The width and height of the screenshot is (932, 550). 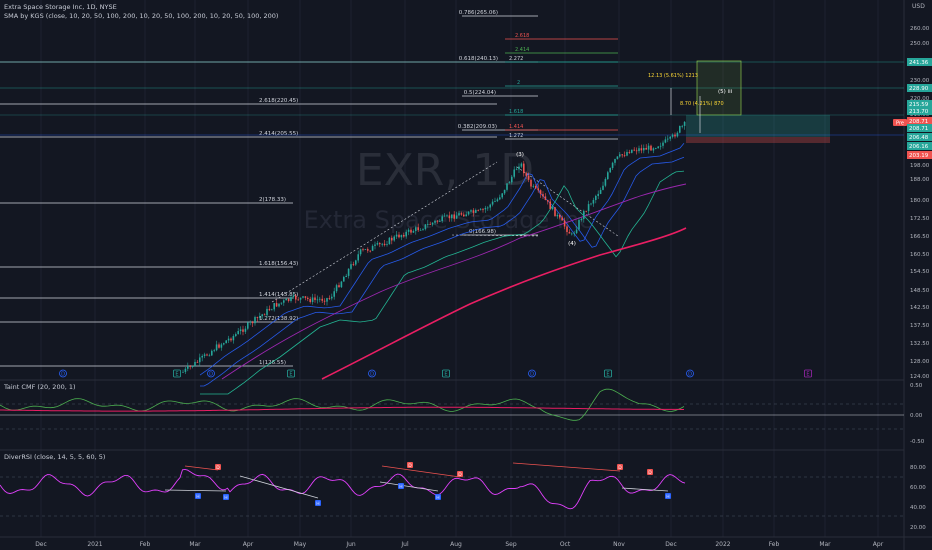 I want to click on rsi-tick-label: 20.00, so click(x=918, y=528).